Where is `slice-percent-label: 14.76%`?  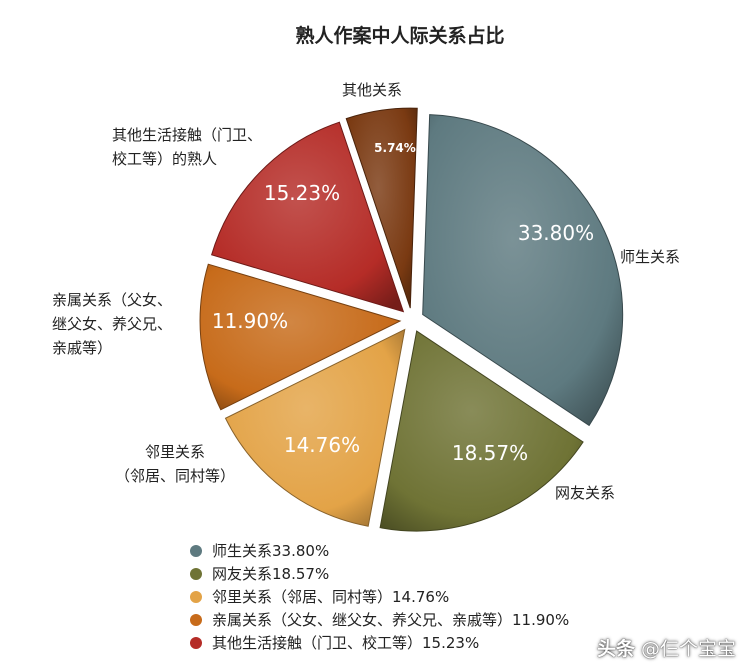
slice-percent-label: 14.76% is located at coordinates (322, 445).